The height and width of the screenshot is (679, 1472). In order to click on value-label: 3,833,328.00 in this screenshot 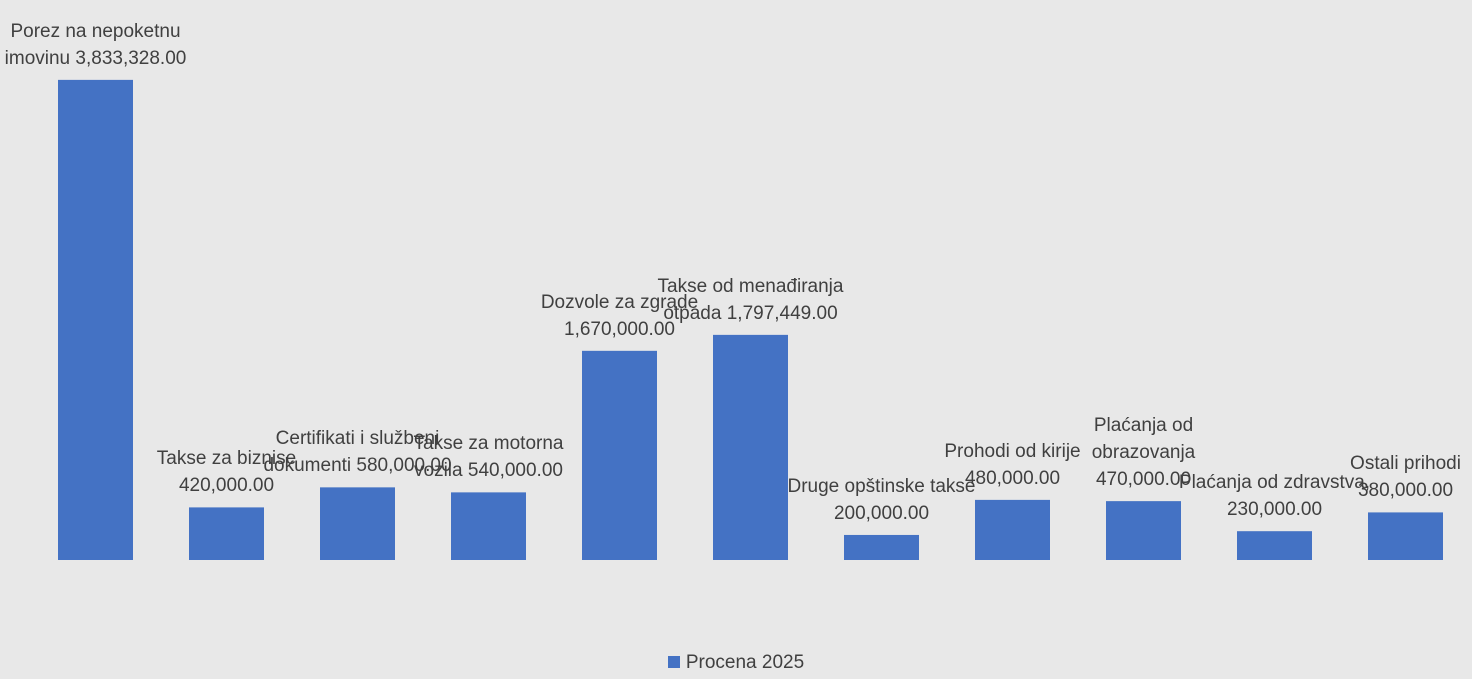, I will do `click(131, 58)`.